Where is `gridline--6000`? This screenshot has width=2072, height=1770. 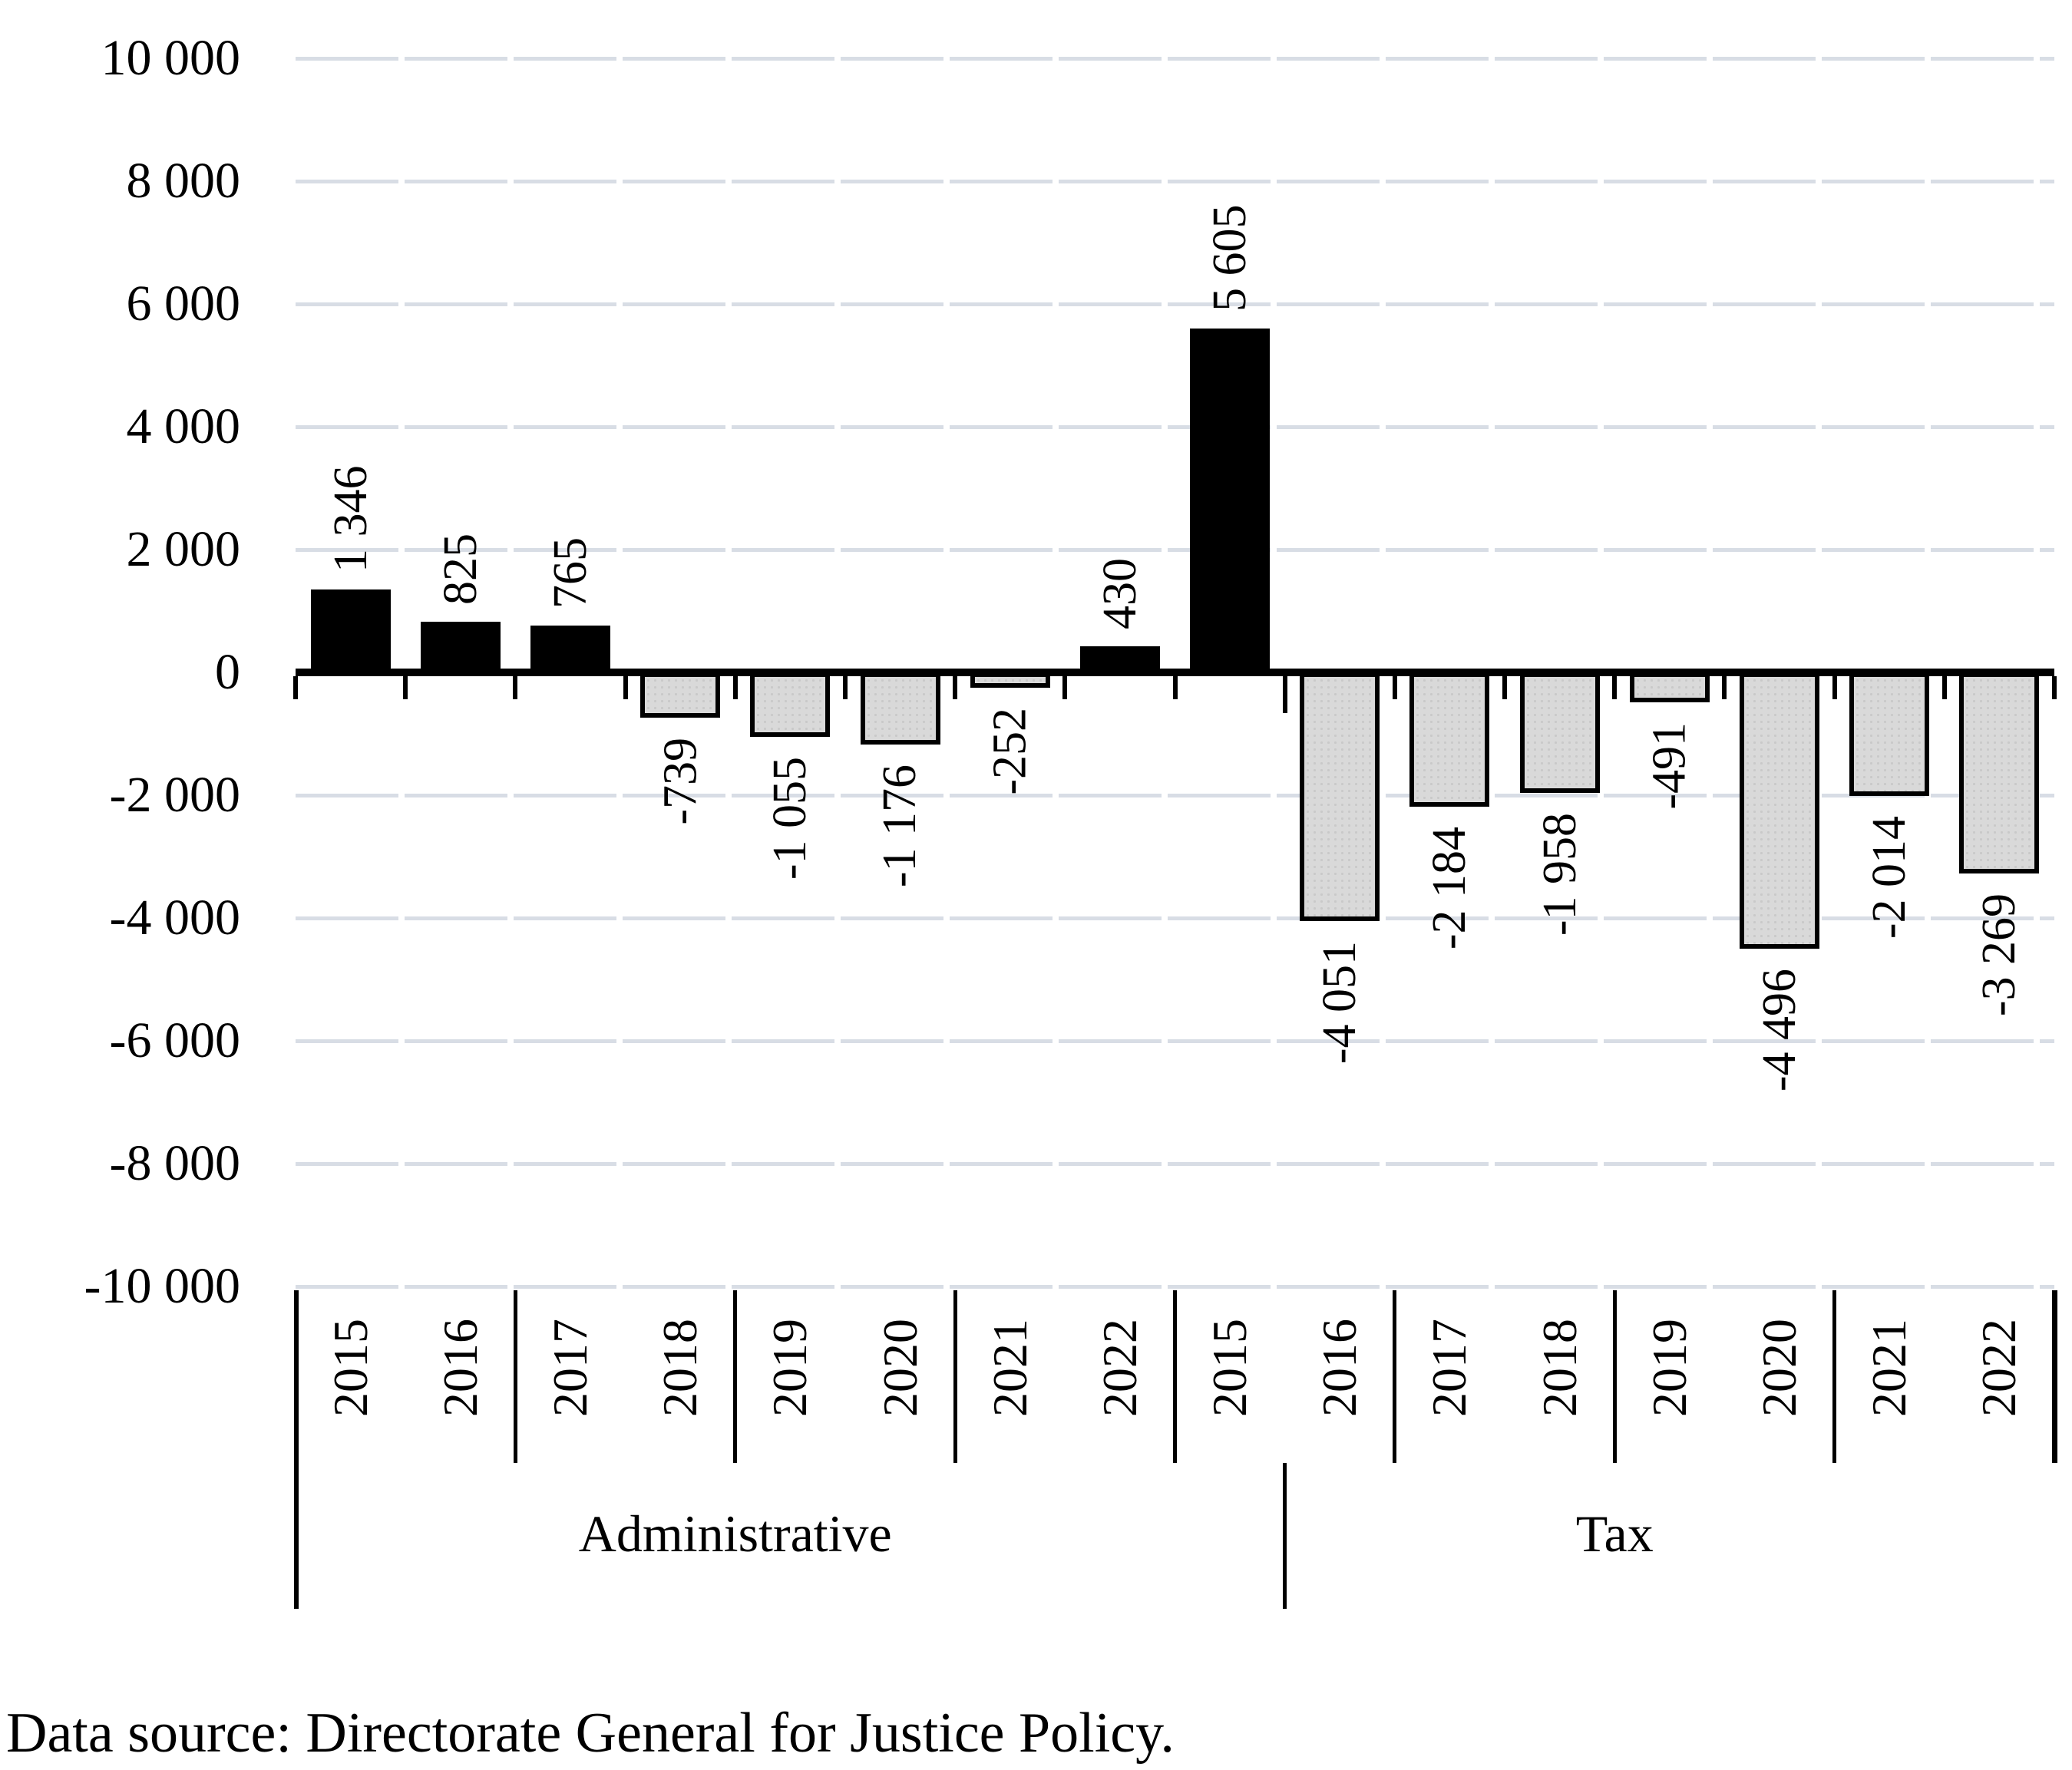 gridline--6000 is located at coordinates (1175, 1041).